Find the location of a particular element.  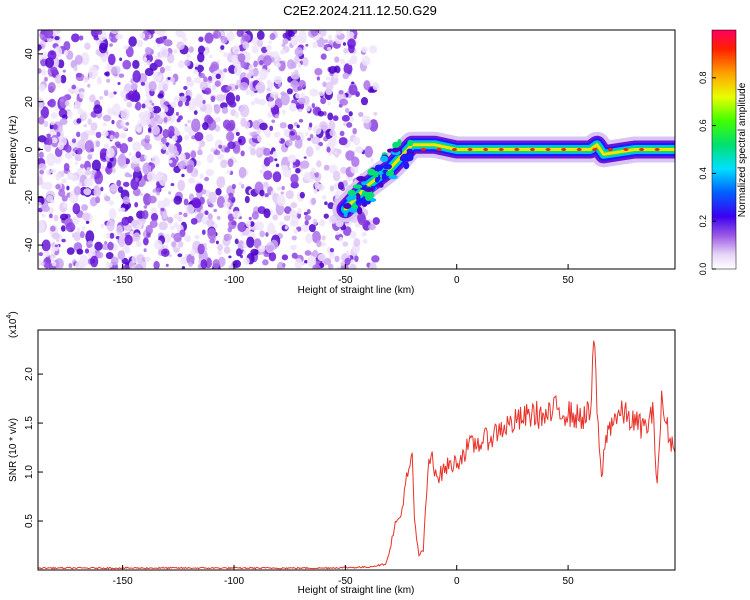

y-tick-label: 20 is located at coordinates (29, 102).